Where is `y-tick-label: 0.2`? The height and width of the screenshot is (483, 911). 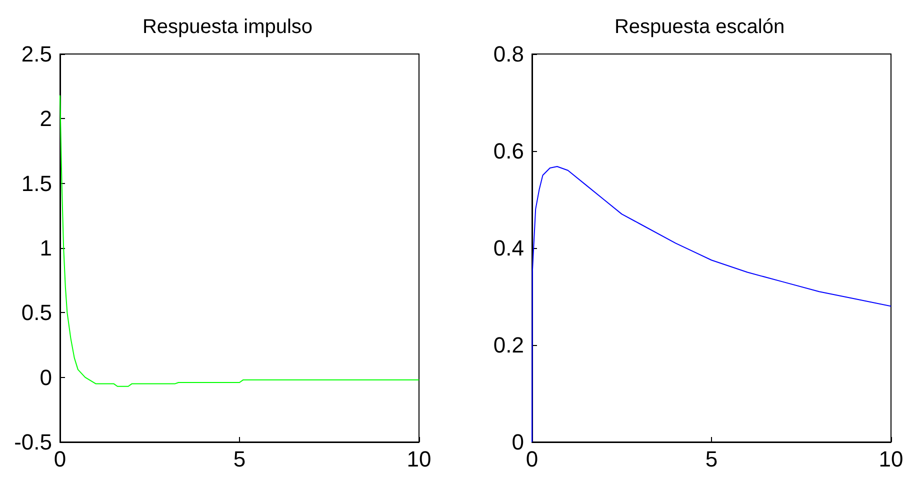 y-tick-label: 0.2 is located at coordinates (508, 345).